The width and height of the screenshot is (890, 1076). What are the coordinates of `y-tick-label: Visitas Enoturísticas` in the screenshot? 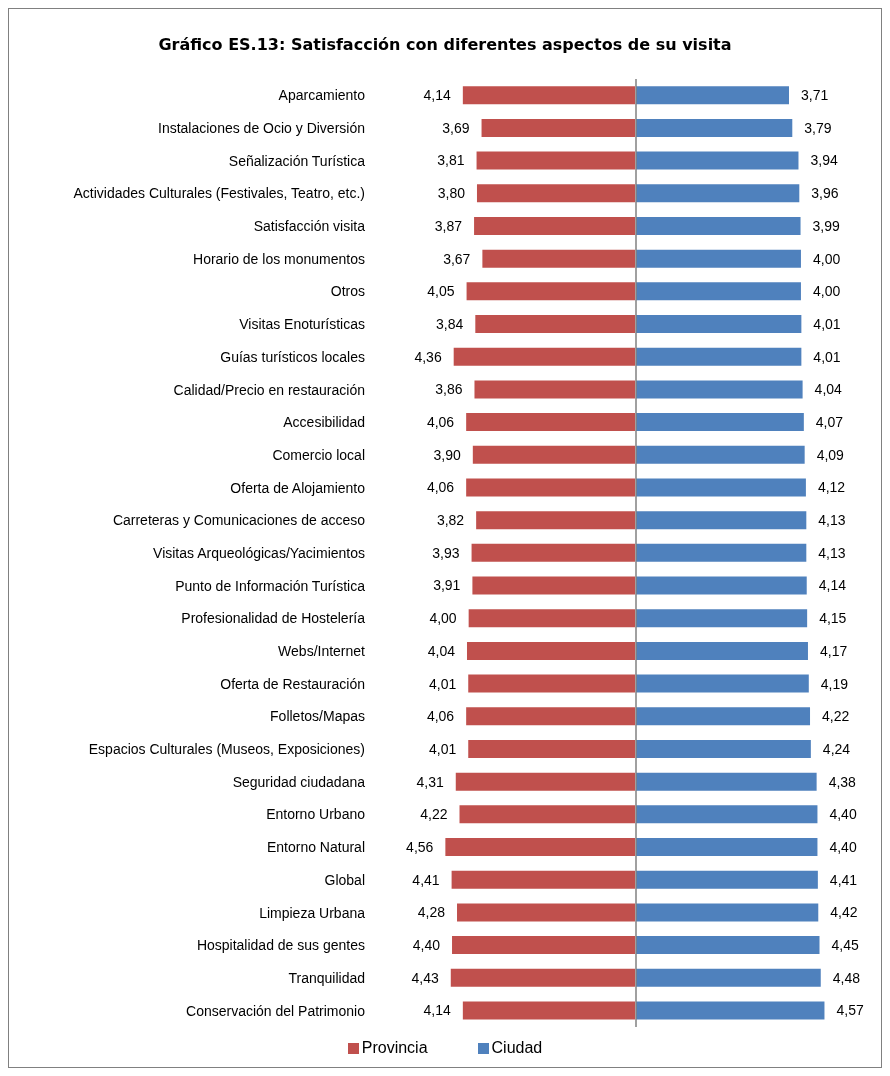 It's located at (302, 324).